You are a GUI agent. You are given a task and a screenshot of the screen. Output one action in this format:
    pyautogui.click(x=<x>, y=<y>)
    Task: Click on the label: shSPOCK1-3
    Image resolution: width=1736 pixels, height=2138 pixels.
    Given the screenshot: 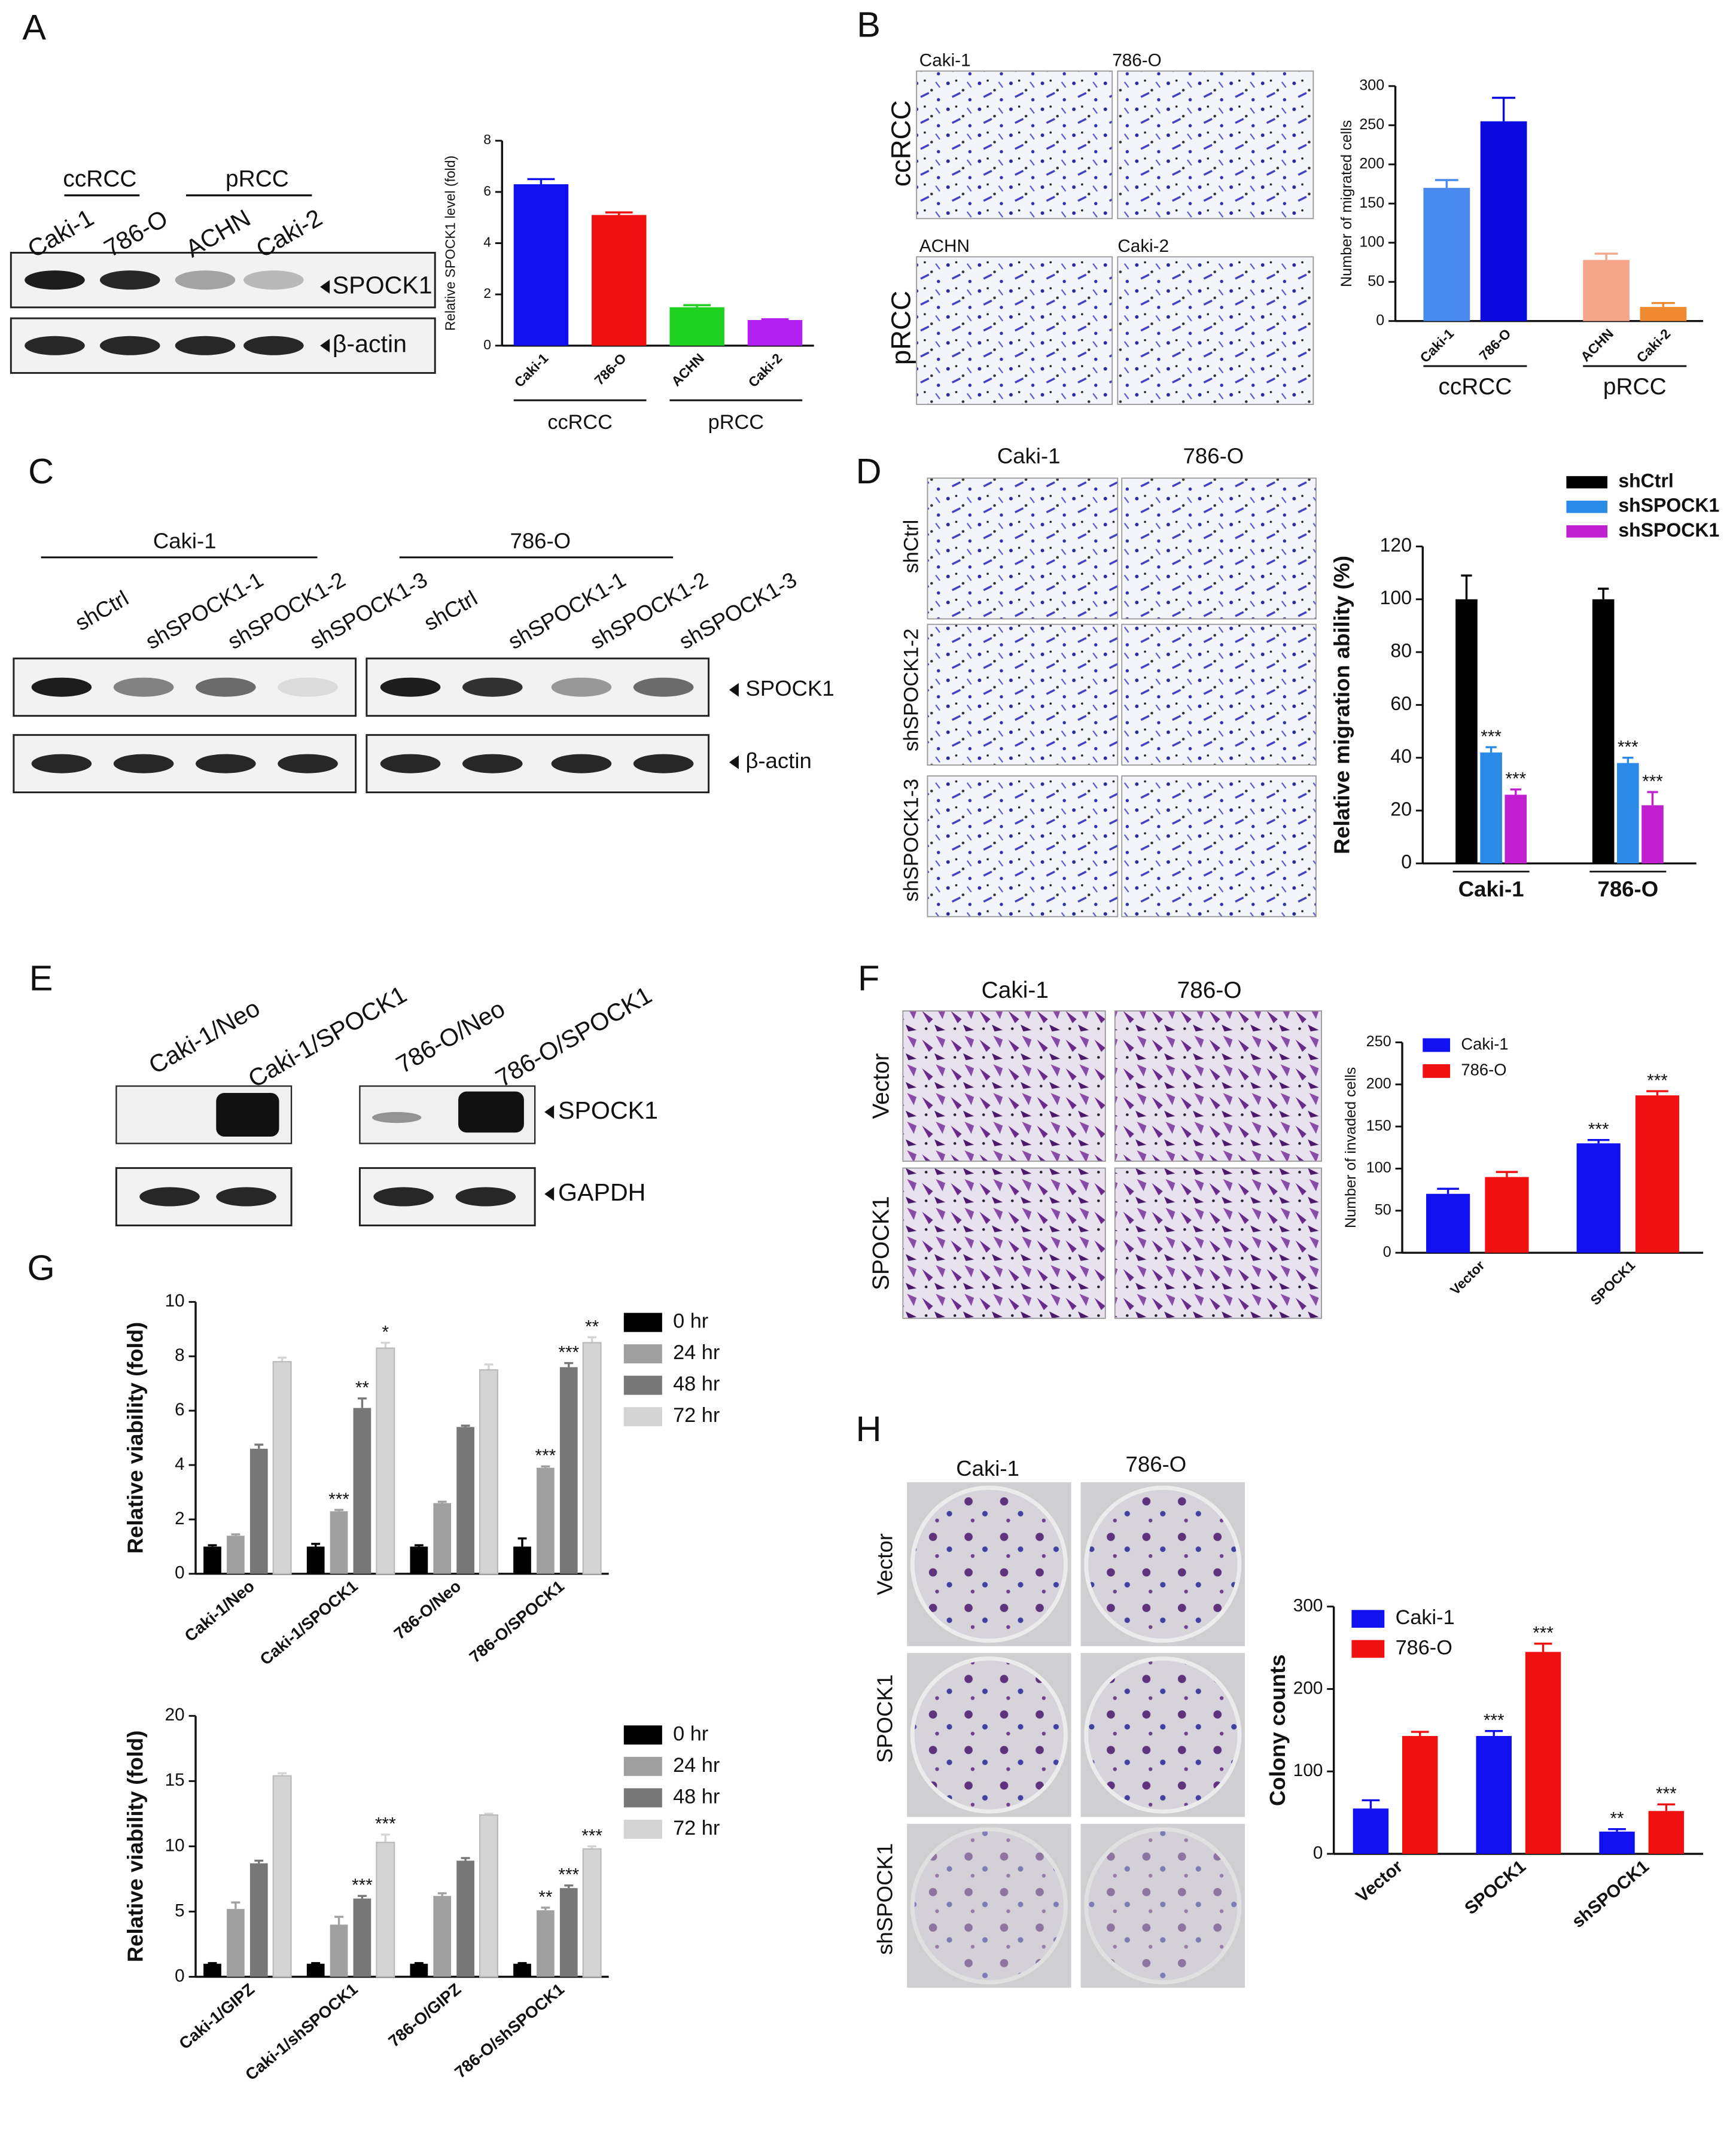 What is the action you would take?
    pyautogui.click(x=911, y=840)
    